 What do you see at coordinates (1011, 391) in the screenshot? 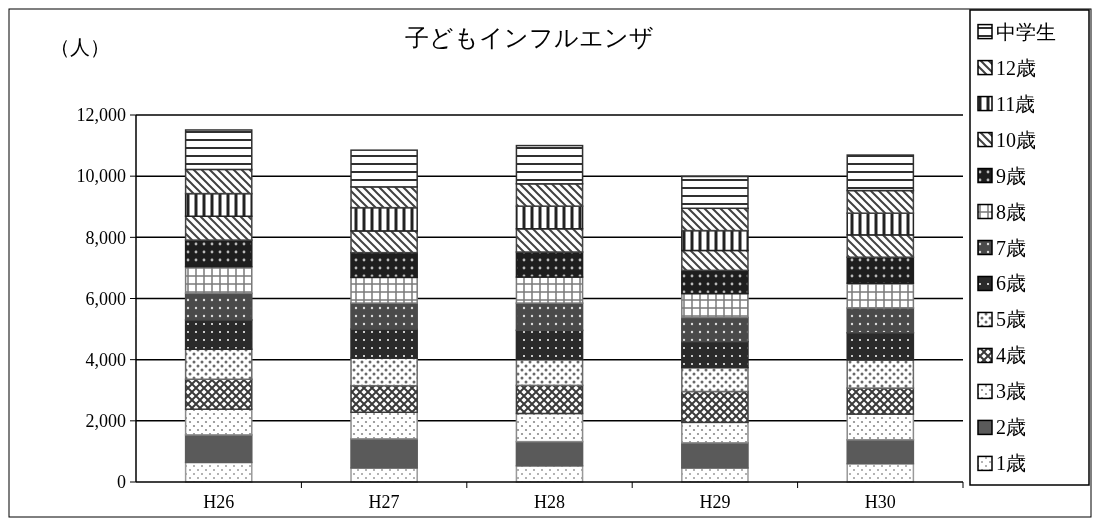
I see `legend-label: 3歳` at bounding box center [1011, 391].